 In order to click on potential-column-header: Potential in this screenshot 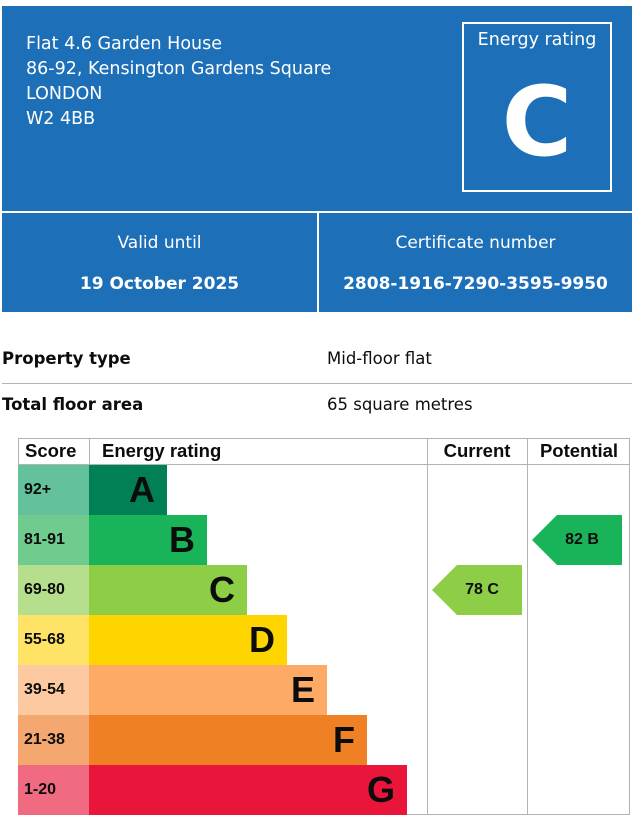, I will do `click(579, 450)`.